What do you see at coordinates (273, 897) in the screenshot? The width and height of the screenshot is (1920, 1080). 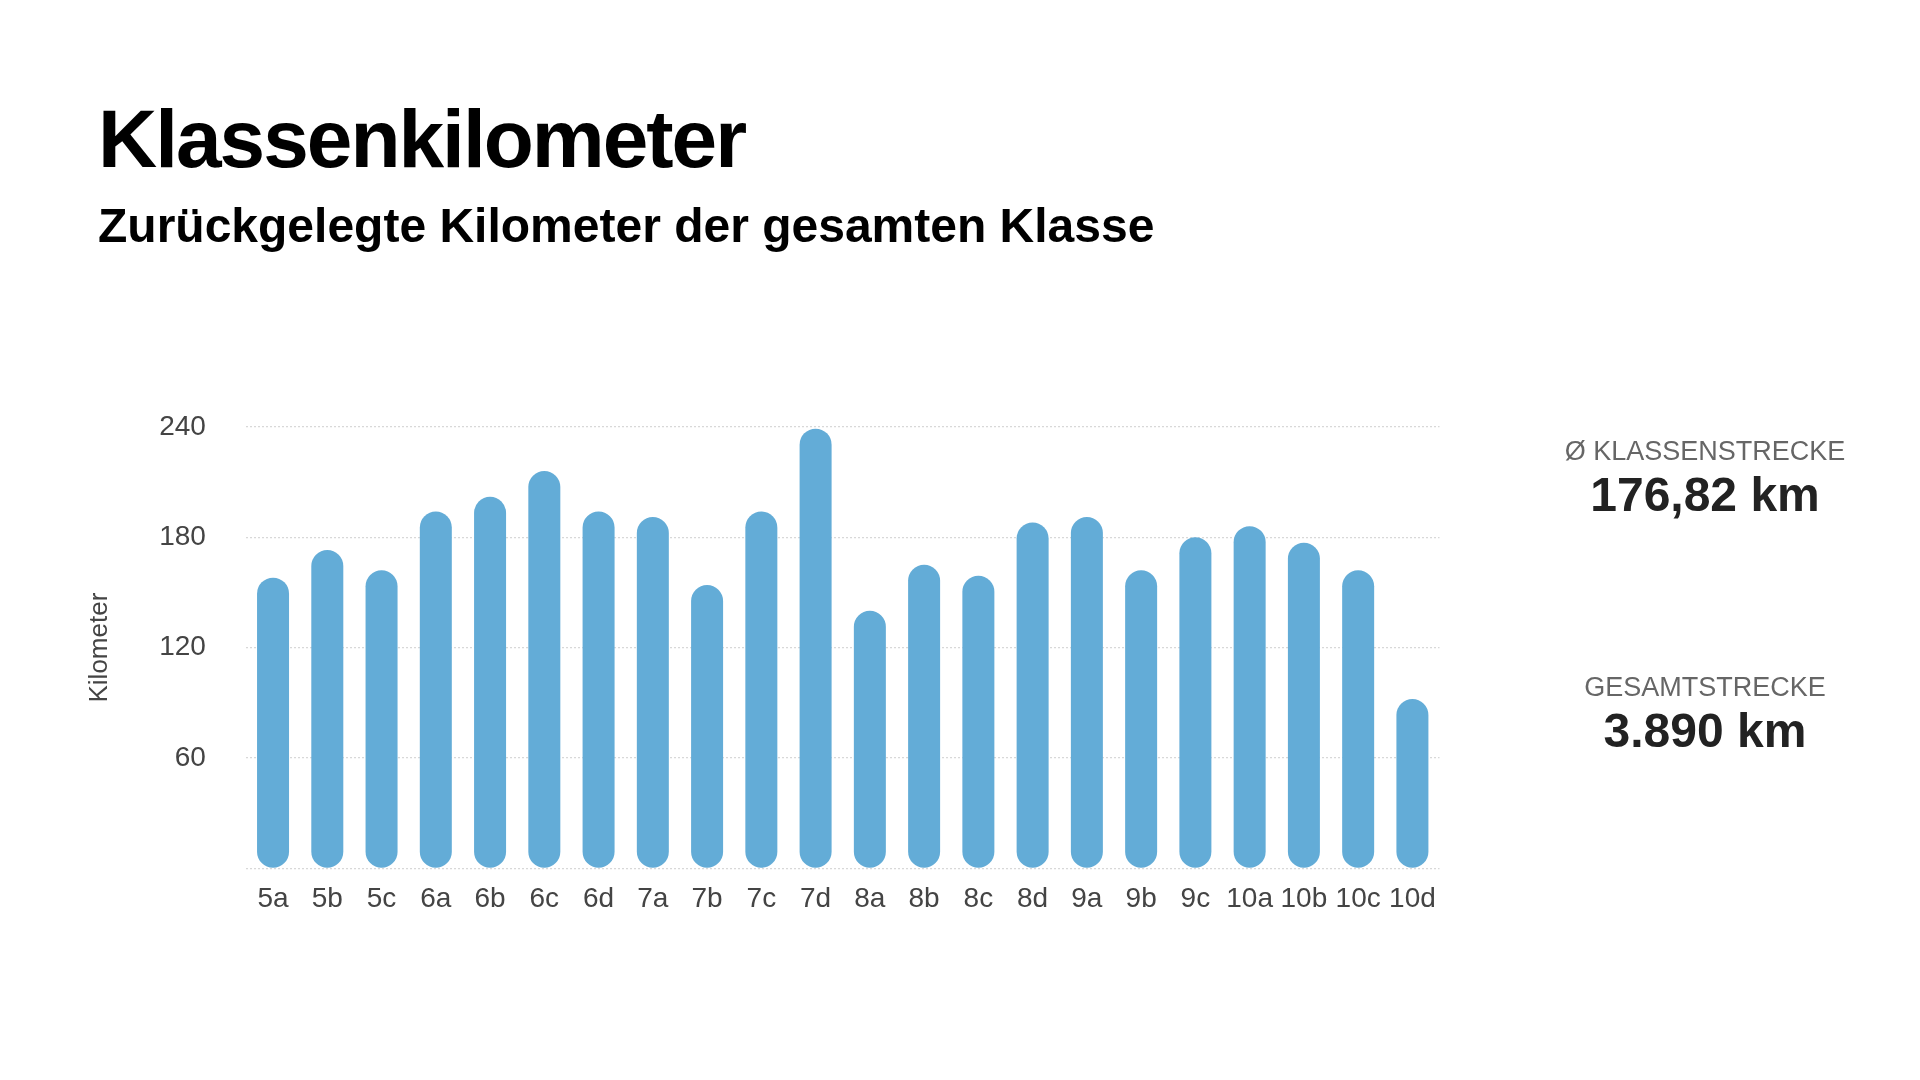 I see `x-tick-label: 5a` at bounding box center [273, 897].